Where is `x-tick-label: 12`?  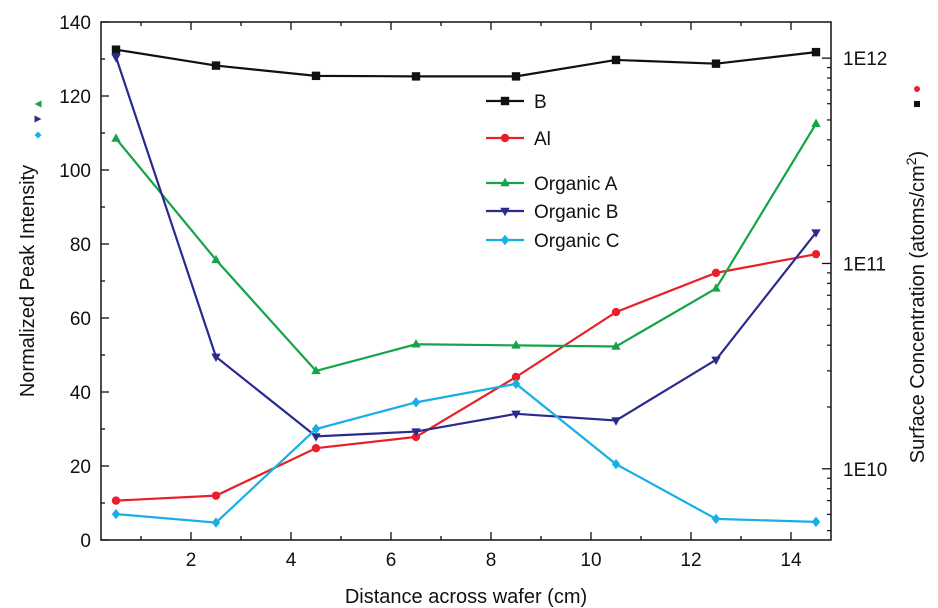
x-tick-label: 12 is located at coordinates (690, 560).